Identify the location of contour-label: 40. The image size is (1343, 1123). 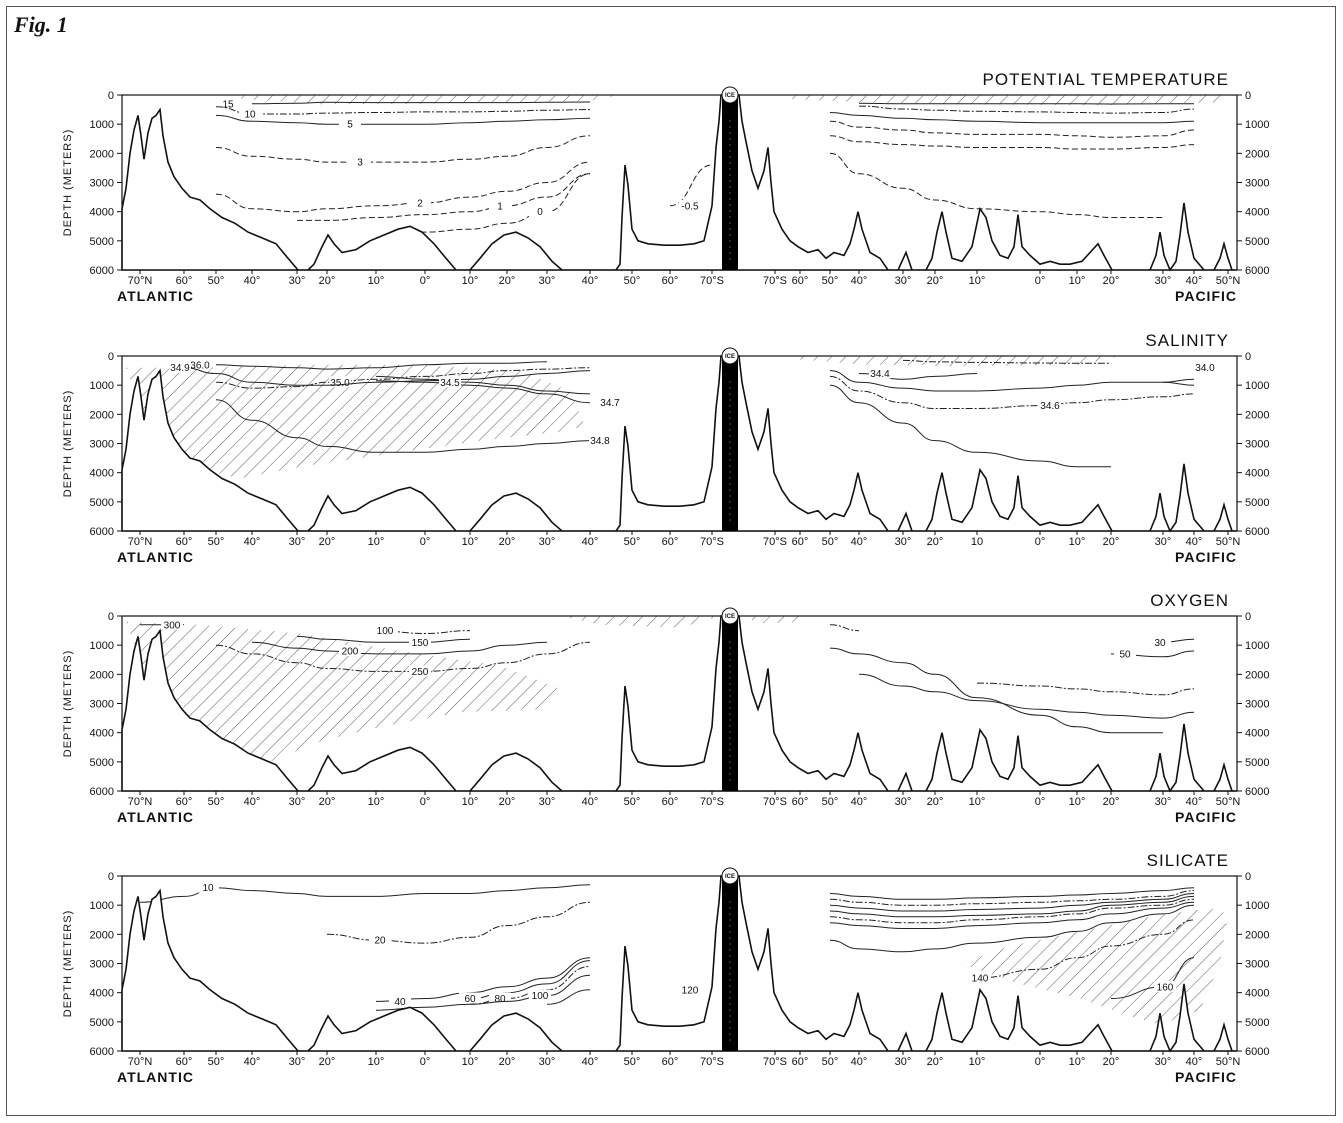
(400, 1002).